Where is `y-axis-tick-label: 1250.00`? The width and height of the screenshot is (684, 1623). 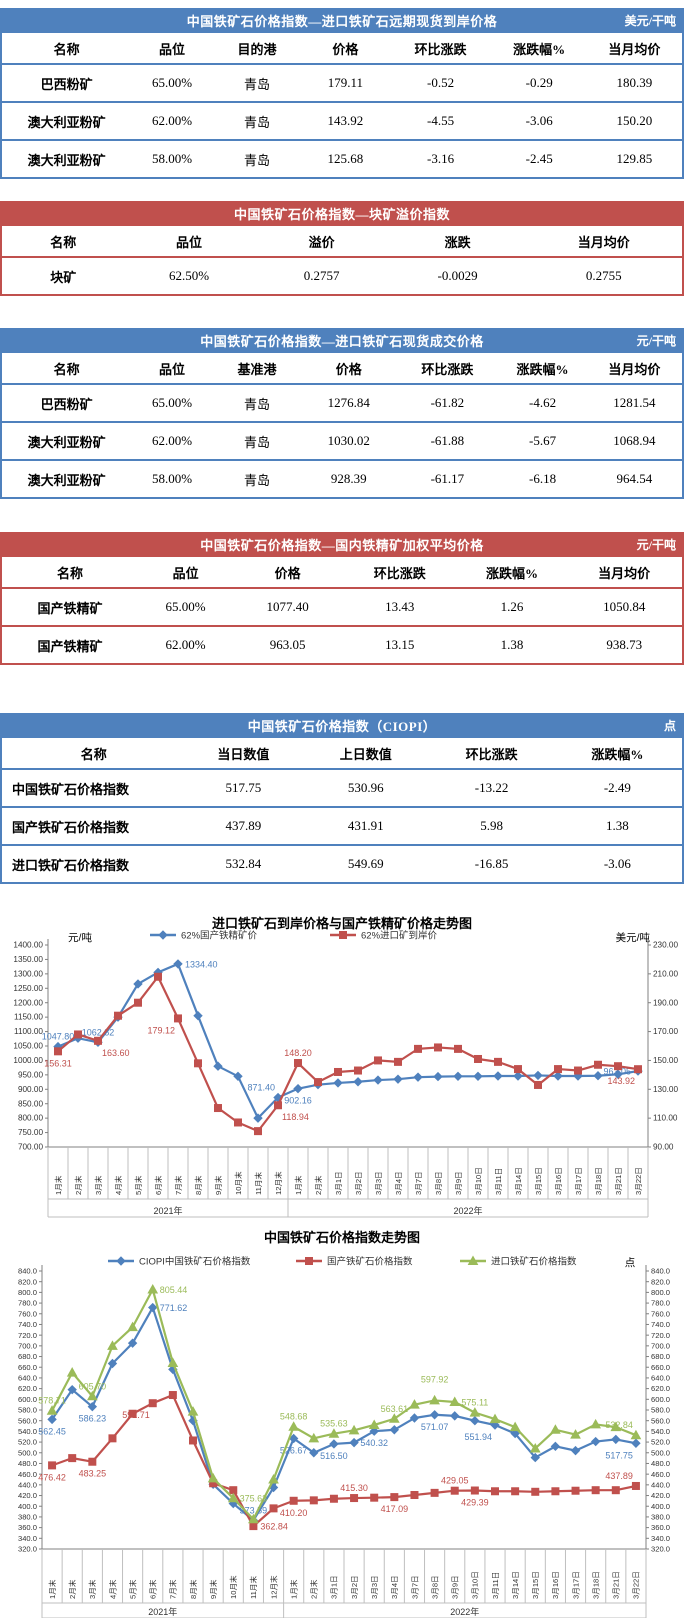 y-axis-tick-label: 1250.00 is located at coordinates (28, 988).